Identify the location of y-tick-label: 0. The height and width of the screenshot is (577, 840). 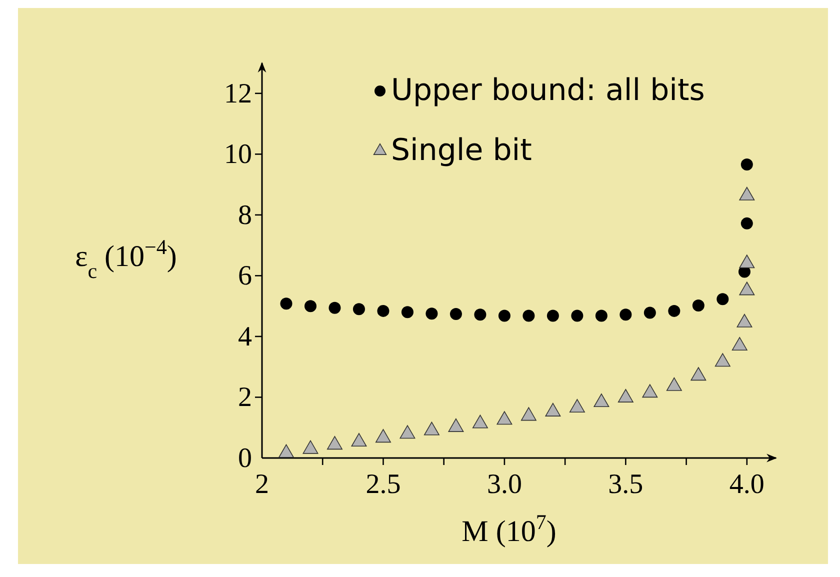
(245, 458).